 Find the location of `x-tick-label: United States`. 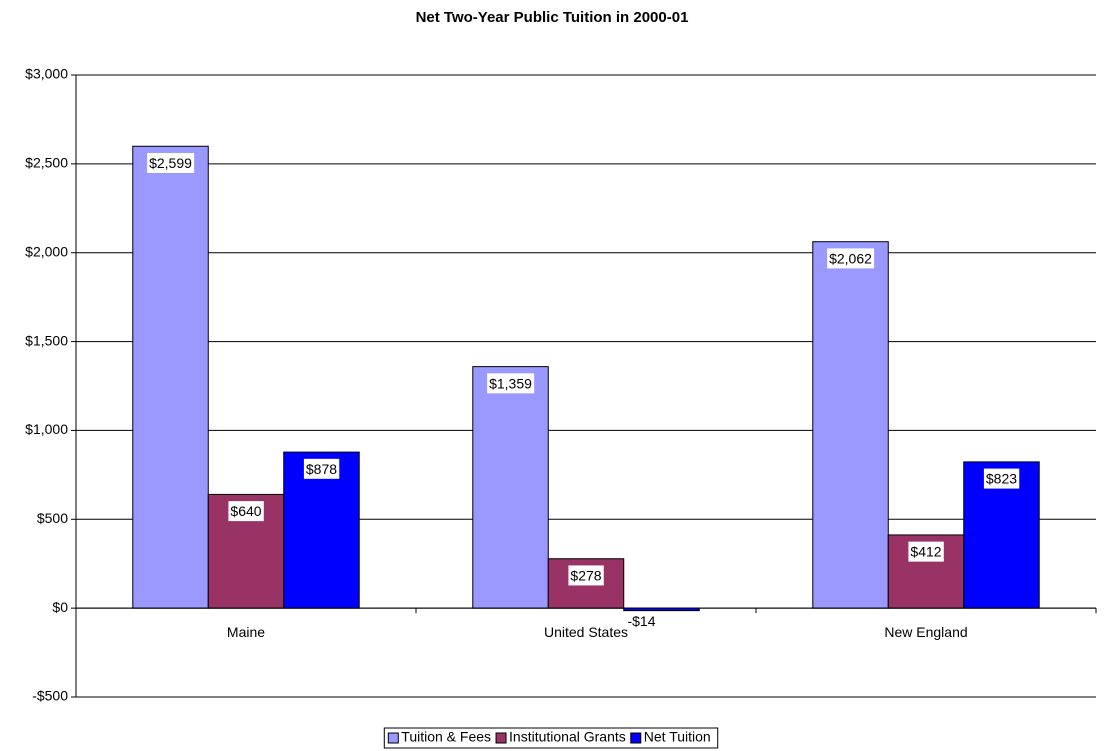

x-tick-label: United States is located at coordinates (586, 632).